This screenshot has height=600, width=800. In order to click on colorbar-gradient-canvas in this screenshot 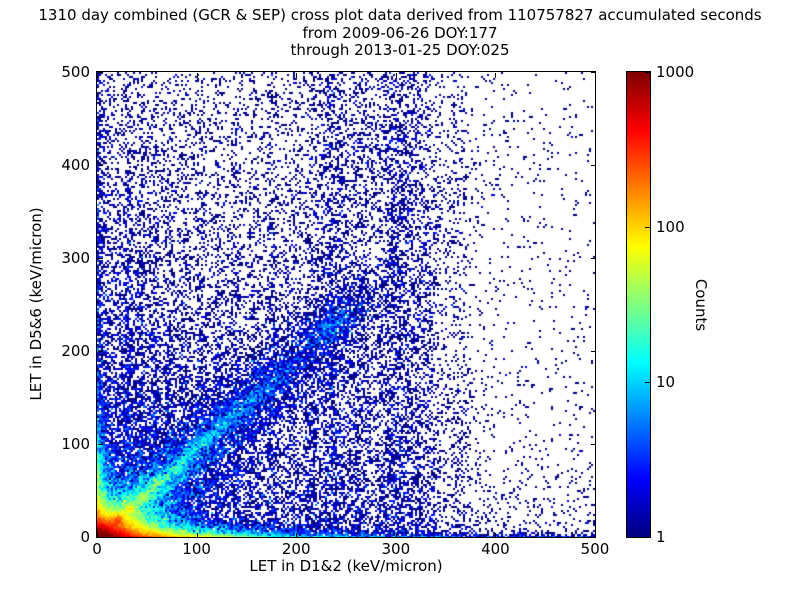, I will do `click(638, 304)`.